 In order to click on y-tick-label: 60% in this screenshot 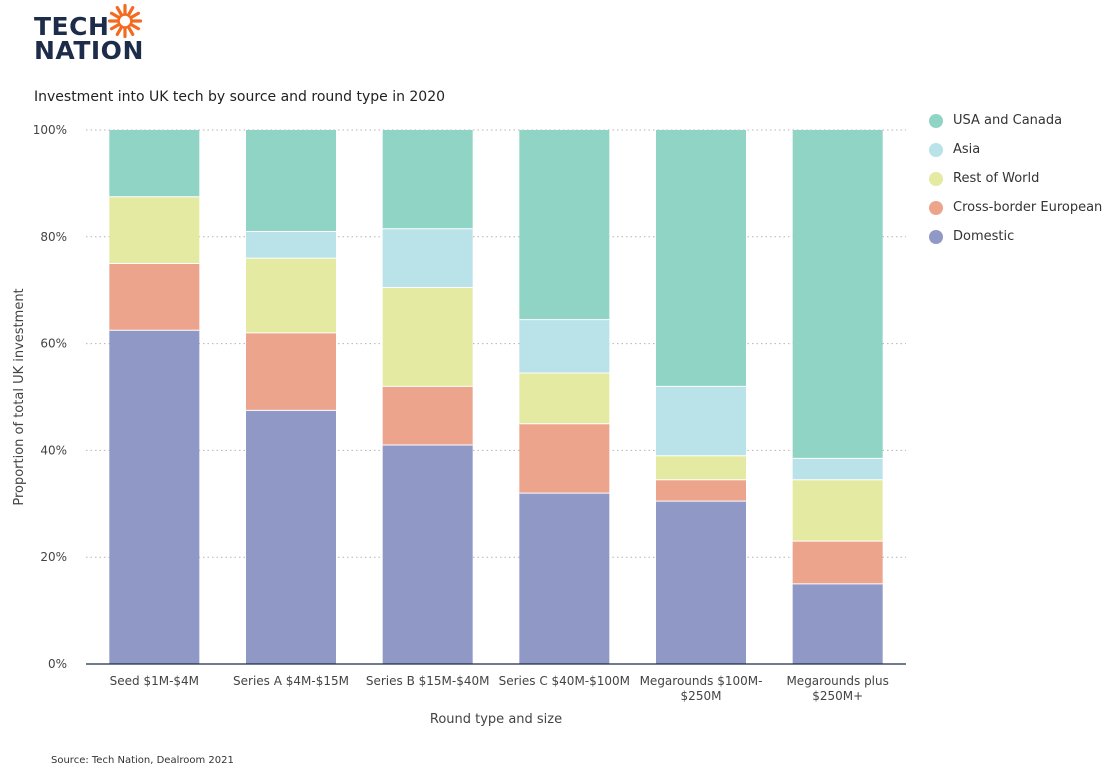, I will do `click(53, 344)`.